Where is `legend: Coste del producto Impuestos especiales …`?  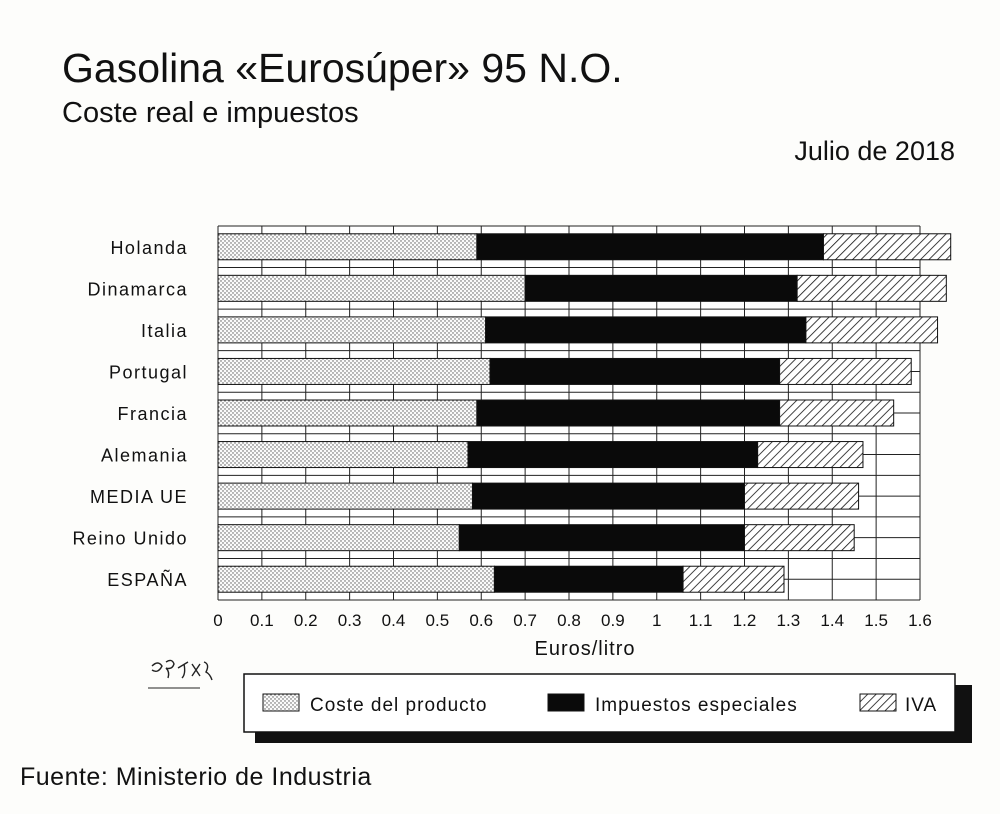
legend: Coste del producto Impuestos especiales … is located at coordinates (607, 708).